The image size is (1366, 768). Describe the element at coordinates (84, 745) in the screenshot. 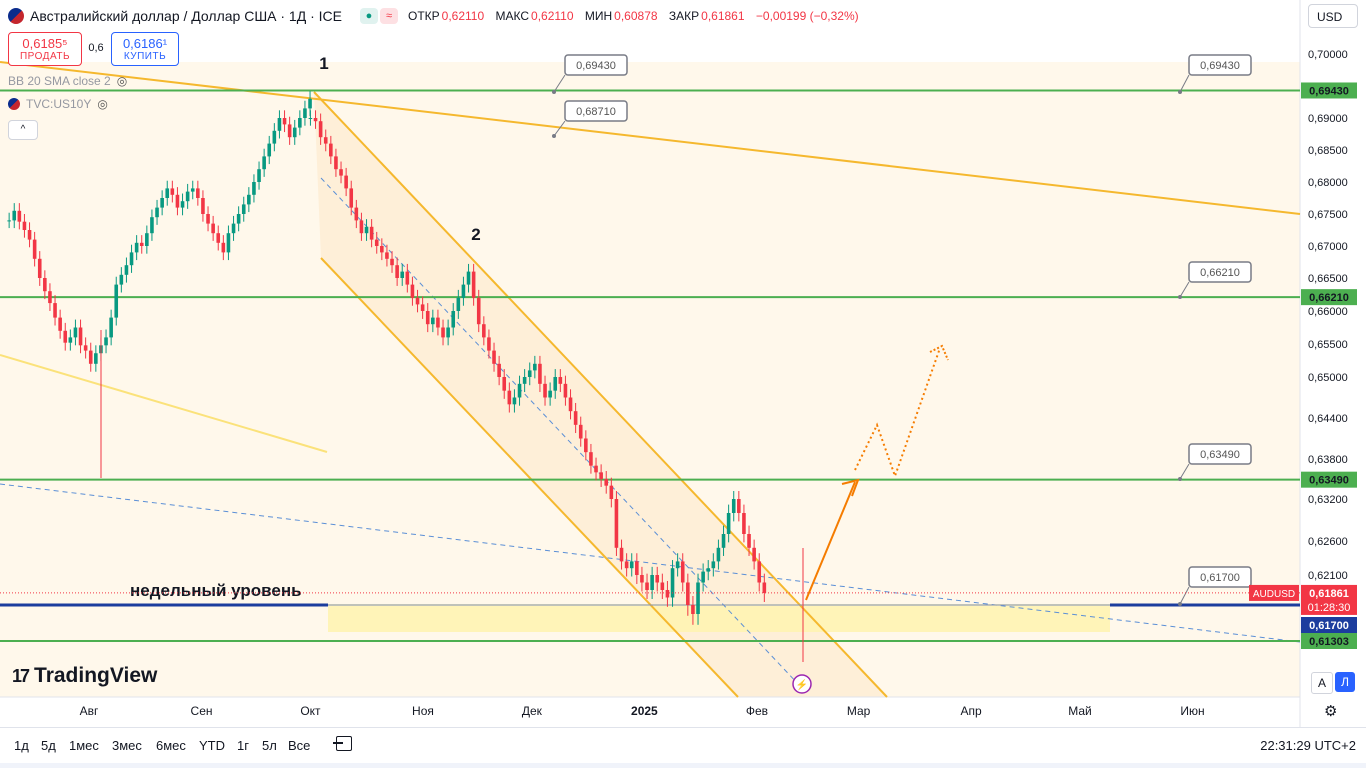

I see `timeframe-1m: 1мес` at that location.